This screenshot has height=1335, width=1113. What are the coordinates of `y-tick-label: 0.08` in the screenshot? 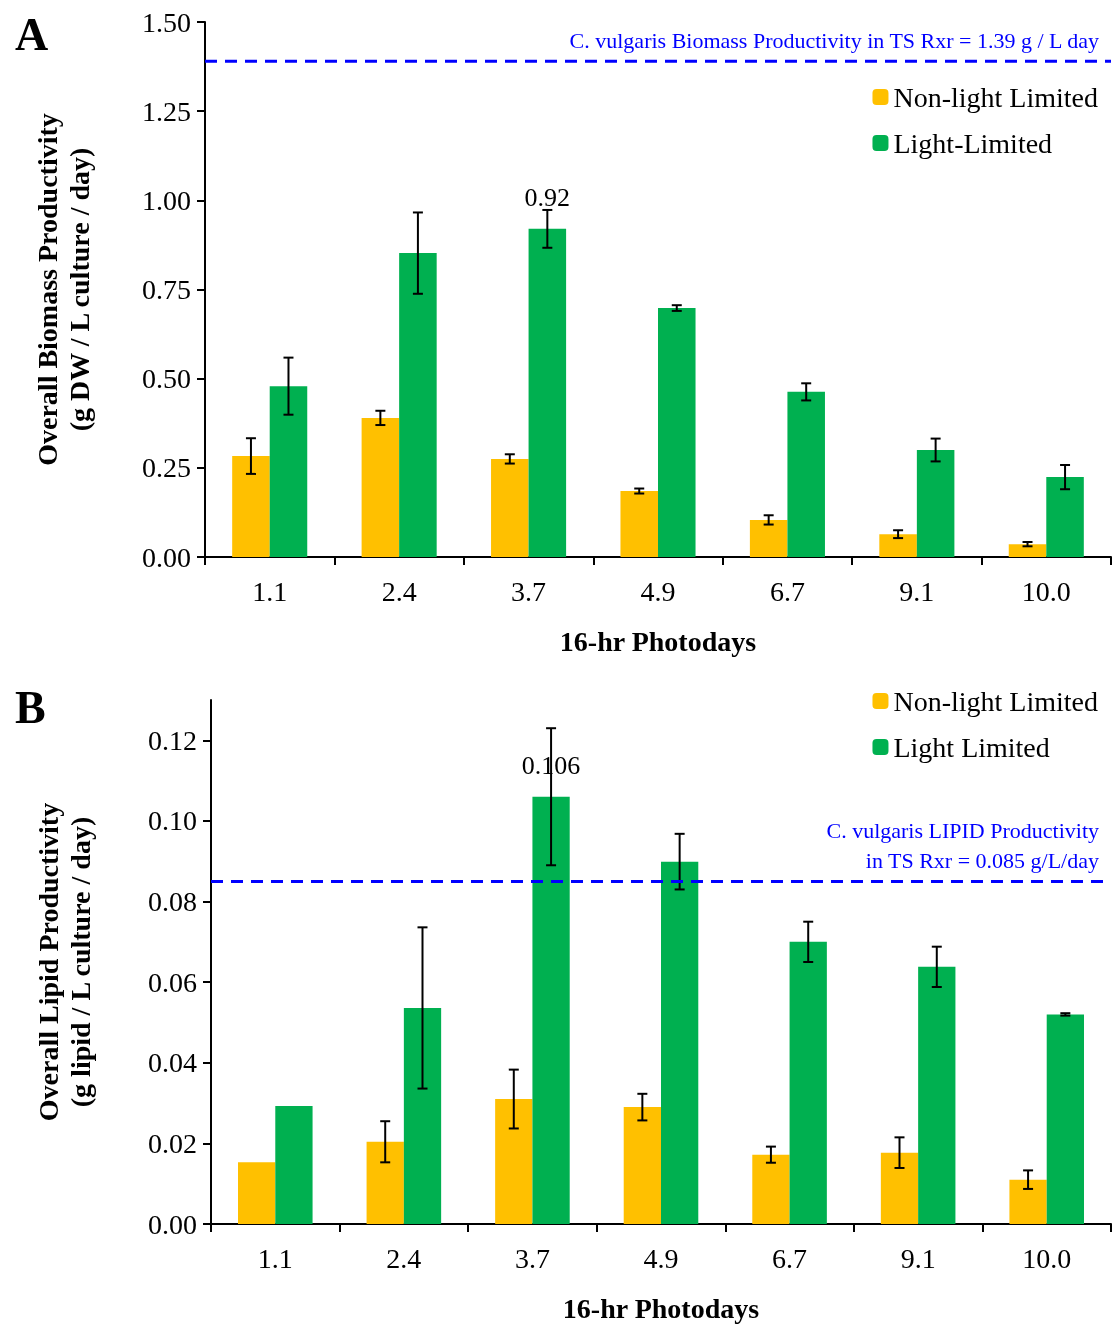 It's located at (172, 902).